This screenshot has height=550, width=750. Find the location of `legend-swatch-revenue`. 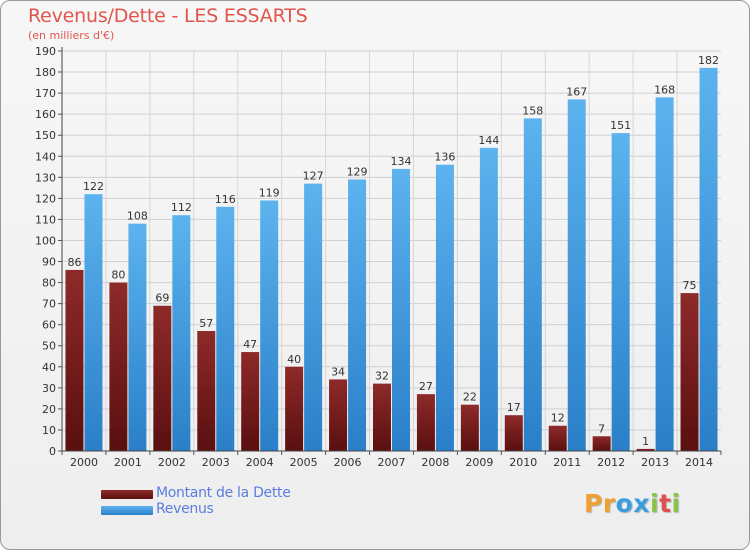

legend-swatch-revenue is located at coordinates (127, 510).